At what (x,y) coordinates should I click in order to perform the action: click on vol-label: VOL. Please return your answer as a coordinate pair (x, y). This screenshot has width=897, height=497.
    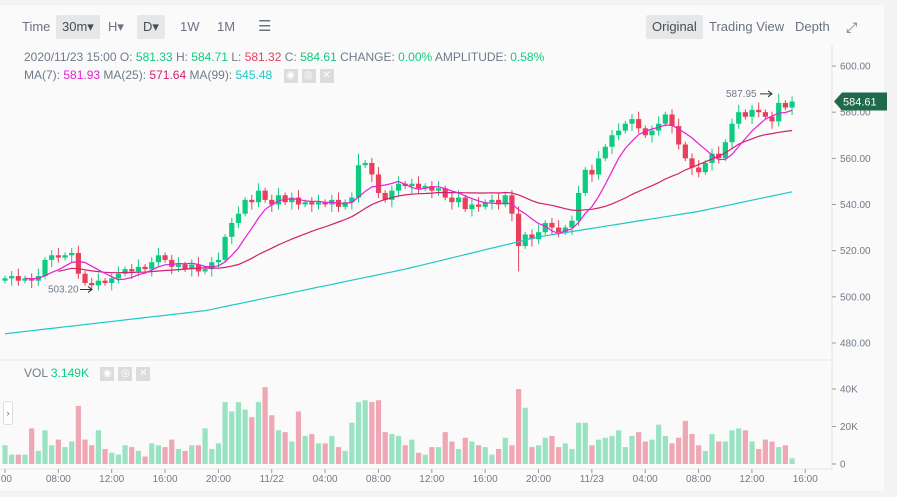
    Looking at the image, I should click on (36, 373).